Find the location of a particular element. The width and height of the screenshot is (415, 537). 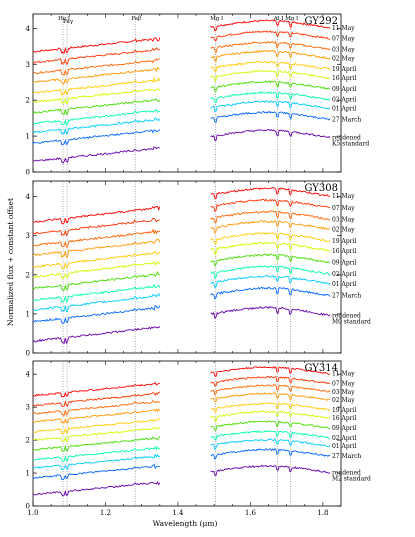

line-id-label: Paγ is located at coordinates (68, 22).